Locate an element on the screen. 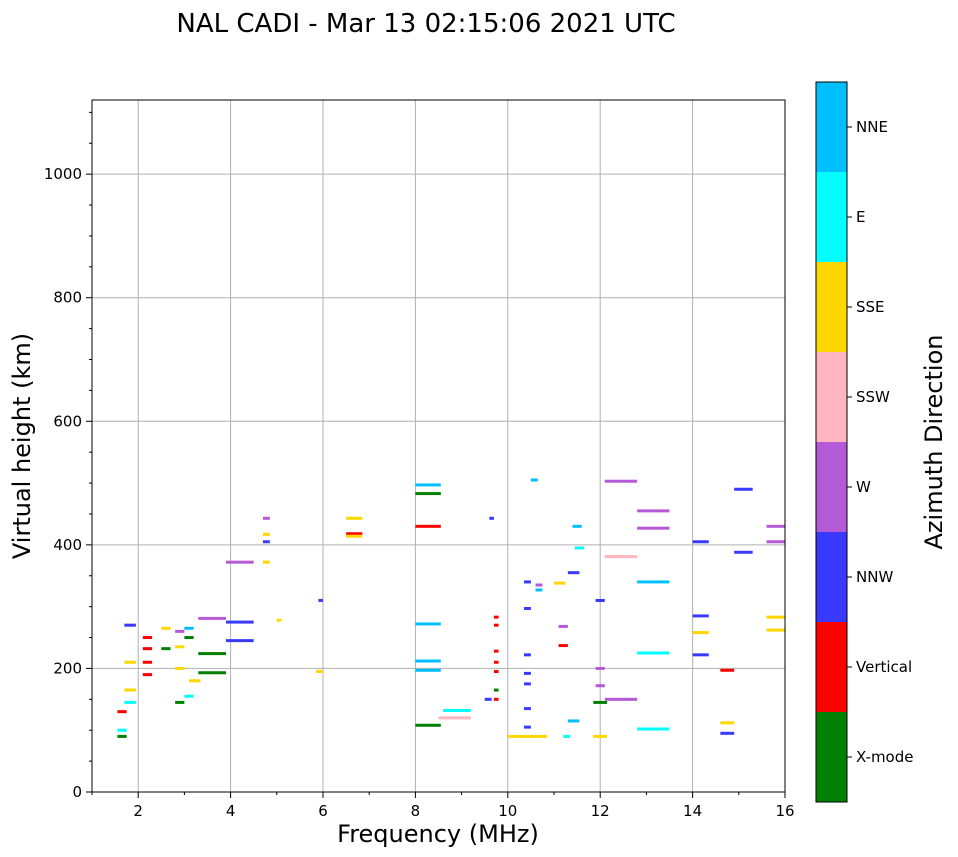 This screenshot has width=958, height=857. colorbar-frame is located at coordinates (831, 442).